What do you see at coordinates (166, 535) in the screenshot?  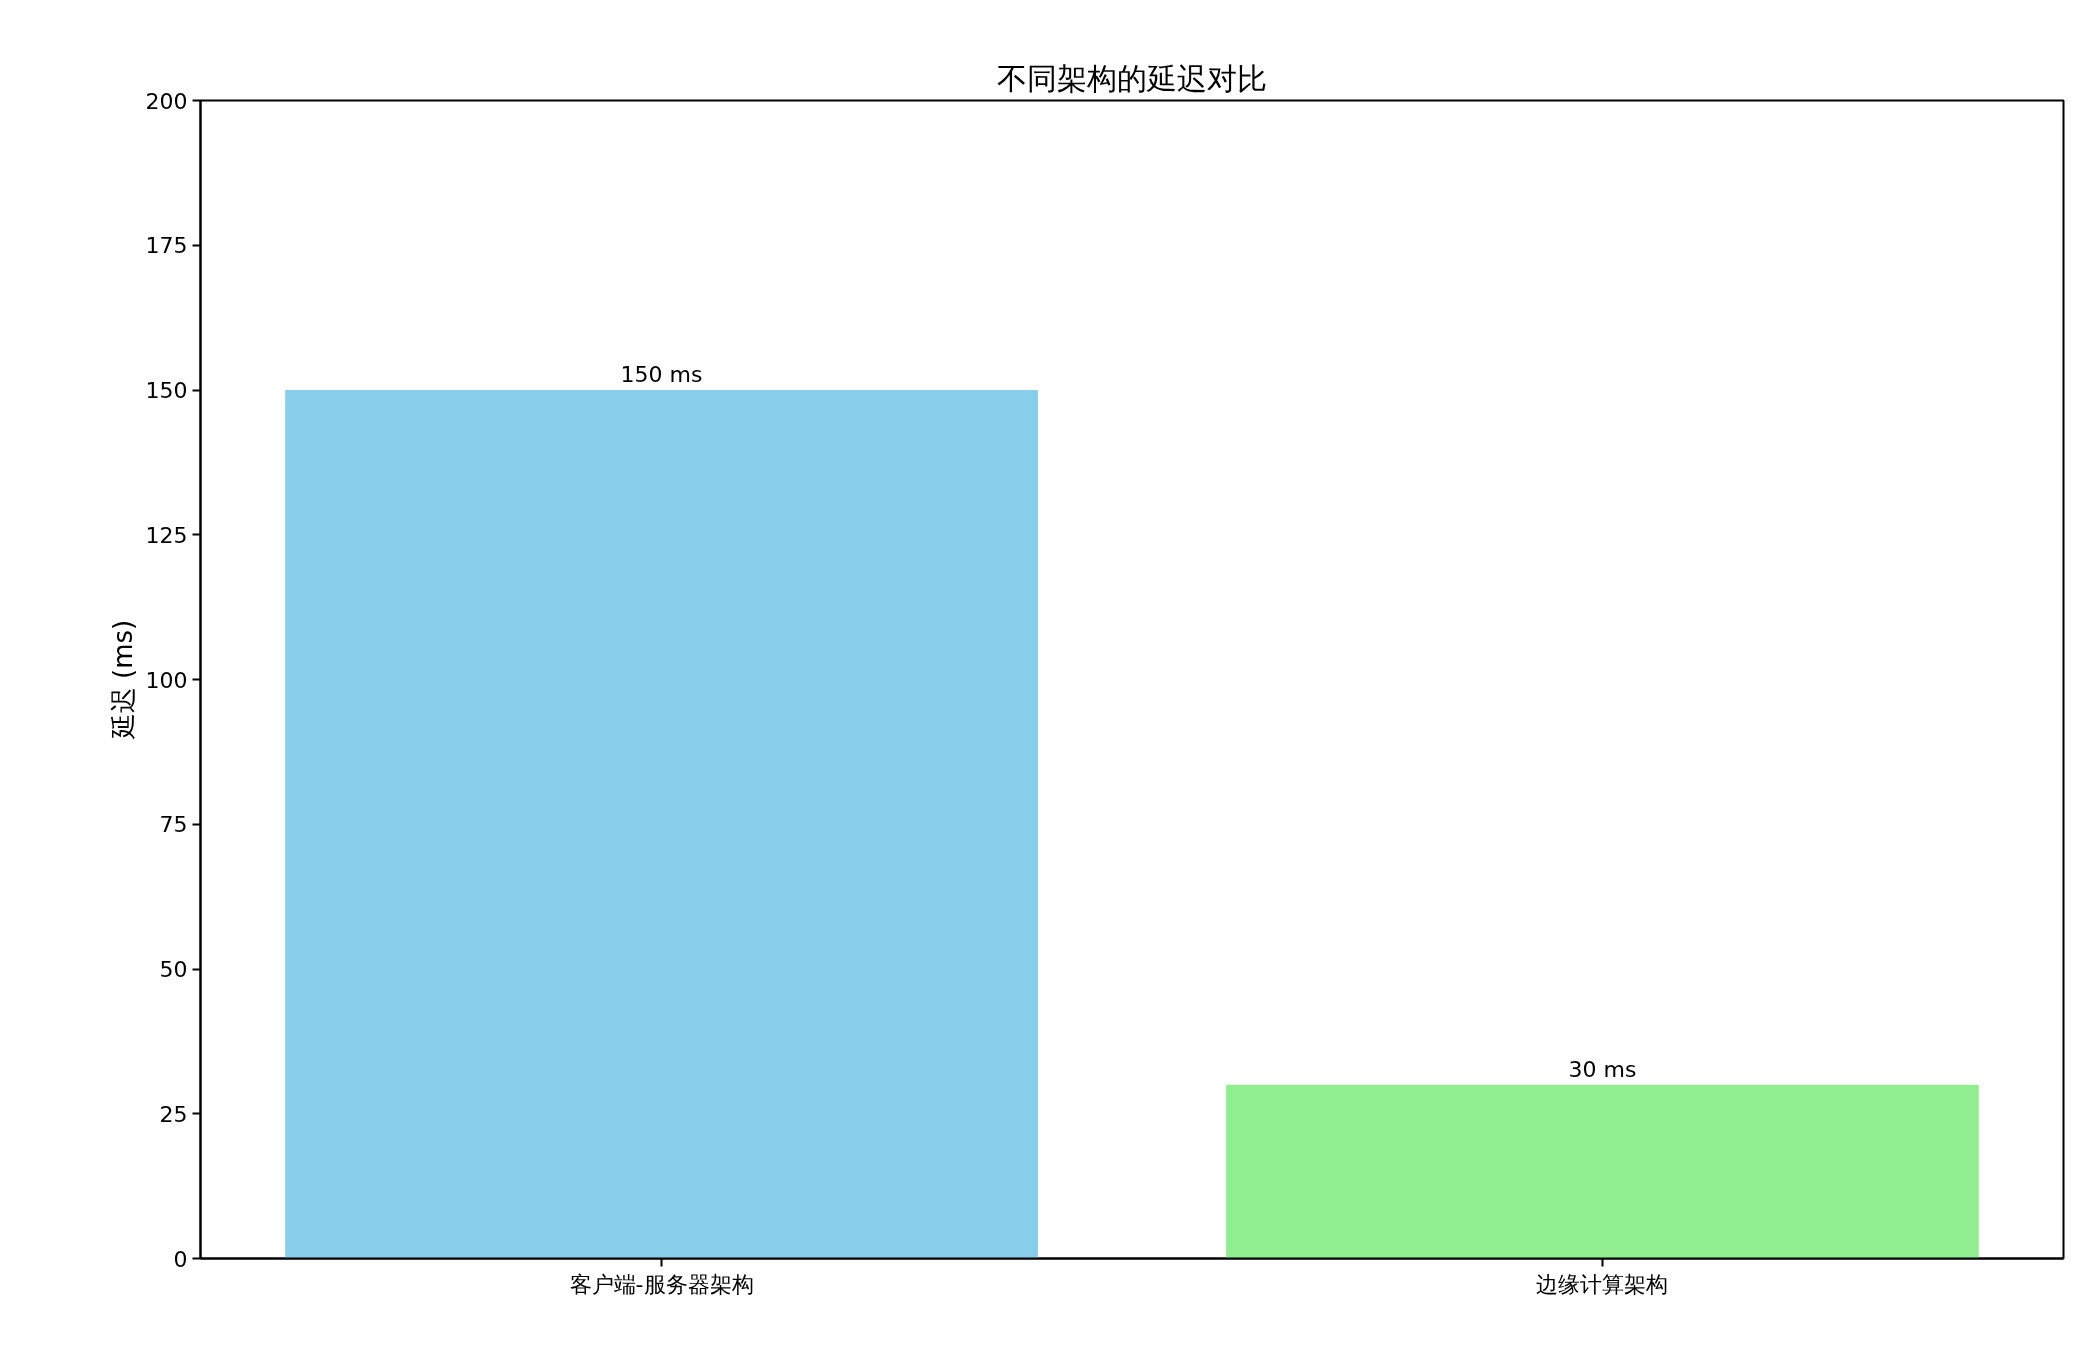 I see `y-tick-label: 125` at bounding box center [166, 535].